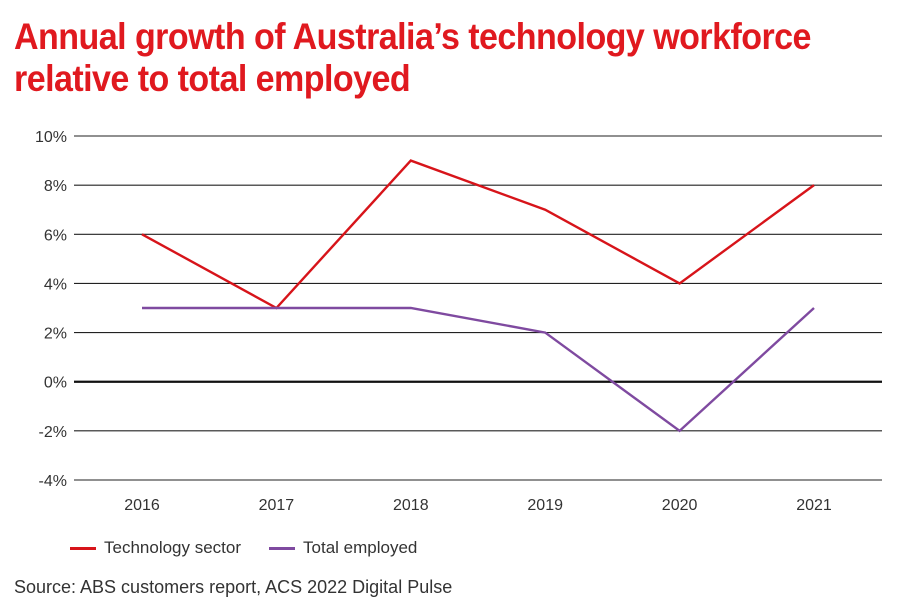  I want to click on x-axis-ticks: 2016 2017 2018 2019 2020 2021, so click(478, 505).